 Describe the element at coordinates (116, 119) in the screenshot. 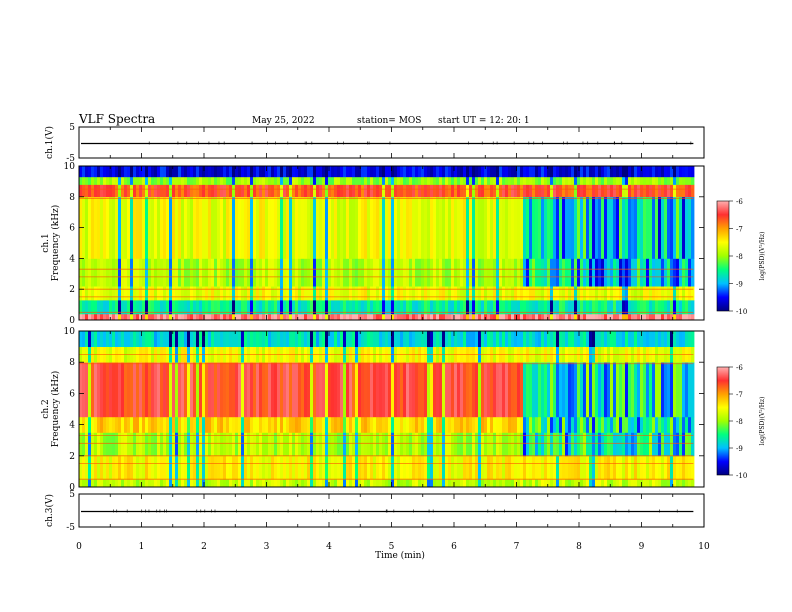

I see `figure-title: VLF Spectra` at that location.